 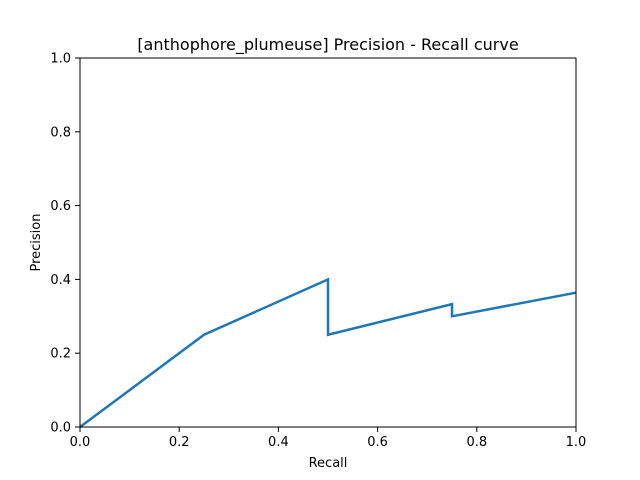 What do you see at coordinates (60, 354) in the screenshot?
I see `y-tick-label: 0.2` at bounding box center [60, 354].